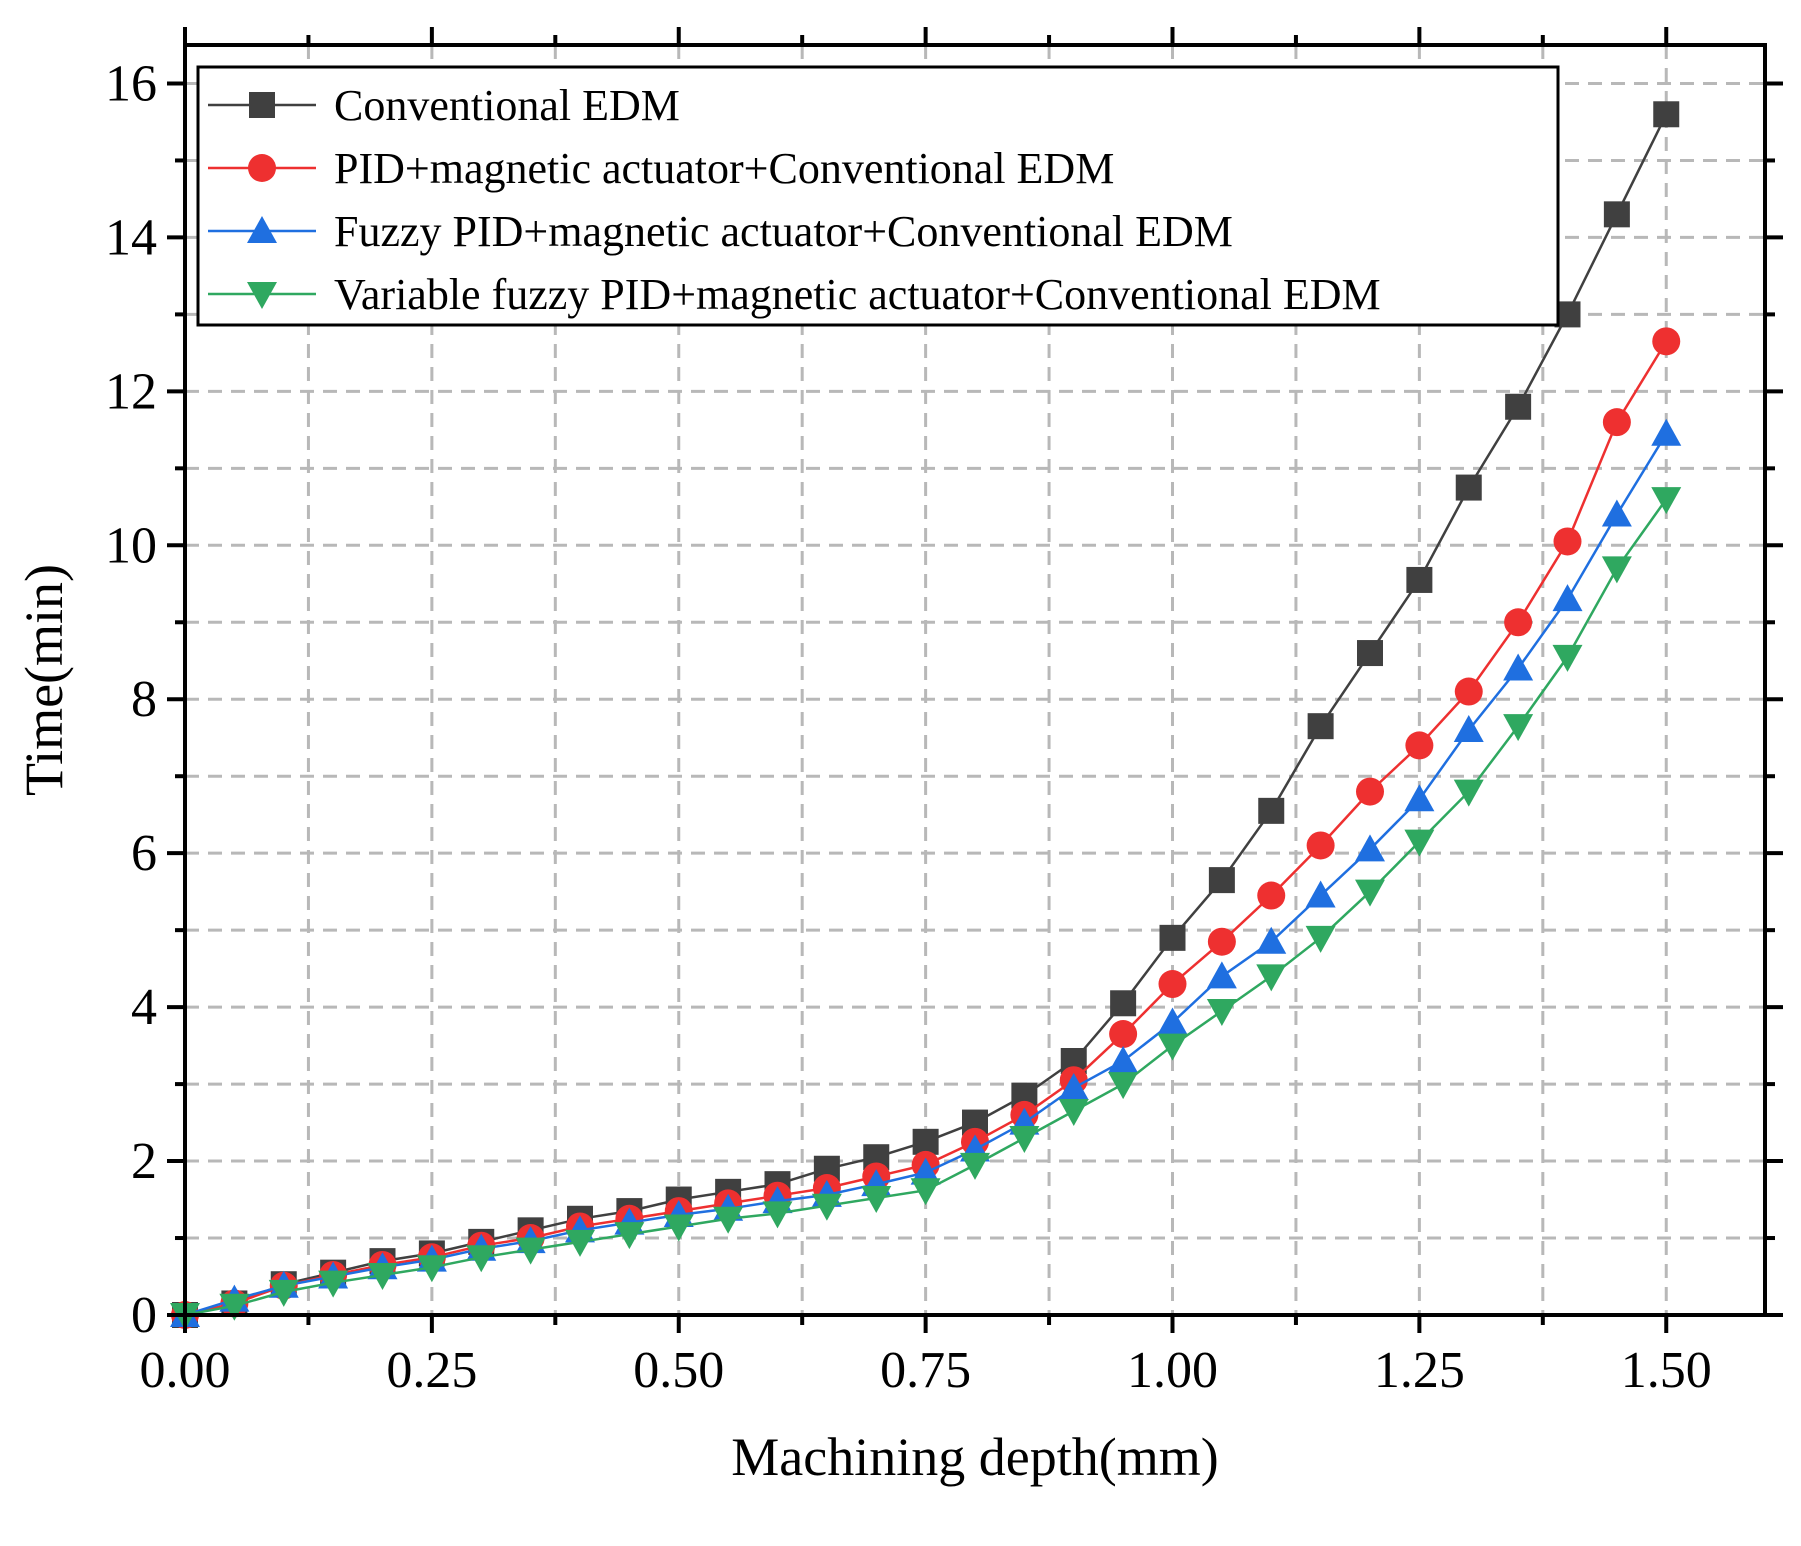 Image resolution: width=1801 pixels, height=1546 pixels. Describe the element at coordinates (185, 1370) in the screenshot. I see `x-tick-label: 0.00` at that location.